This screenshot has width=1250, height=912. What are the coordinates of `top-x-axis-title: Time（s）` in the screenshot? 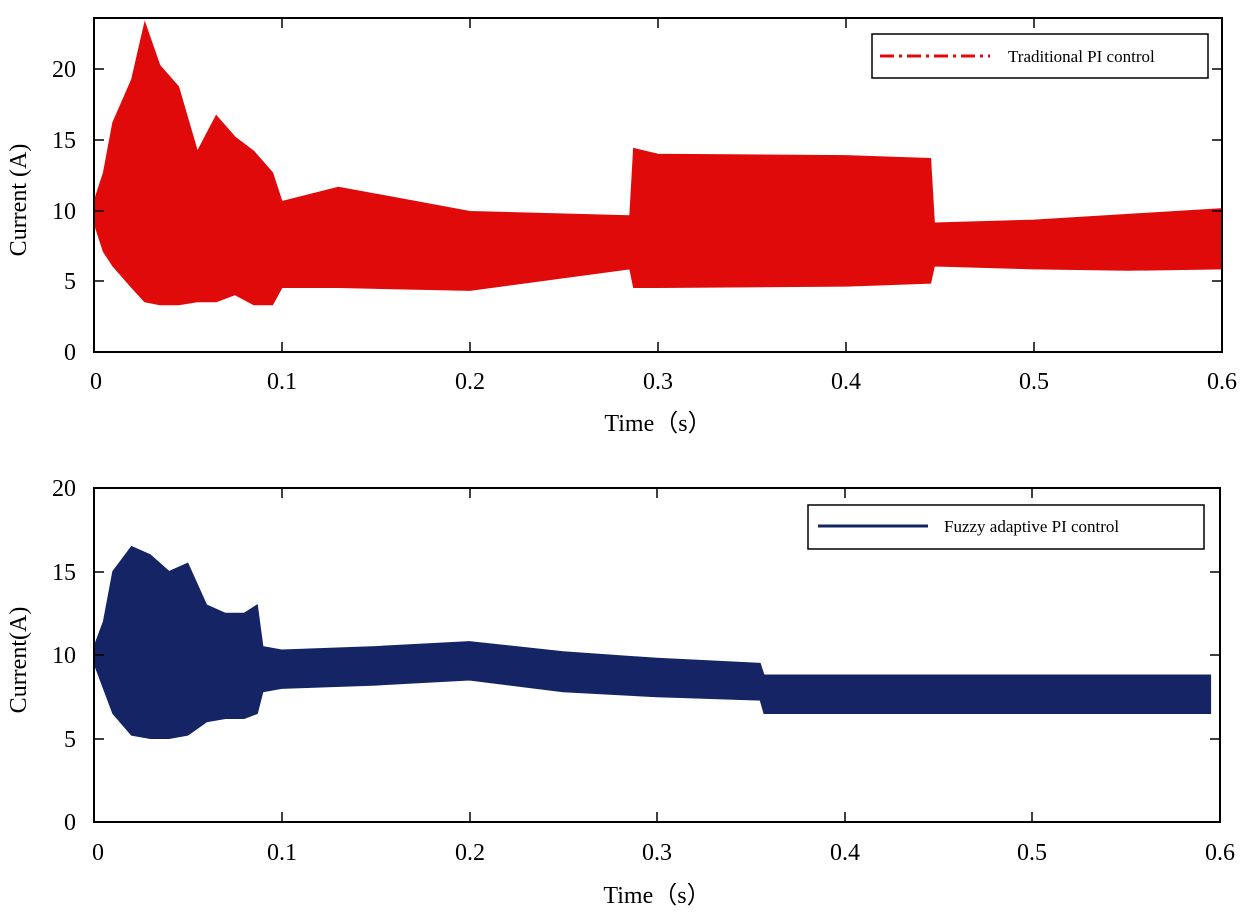 It's located at (657, 424).